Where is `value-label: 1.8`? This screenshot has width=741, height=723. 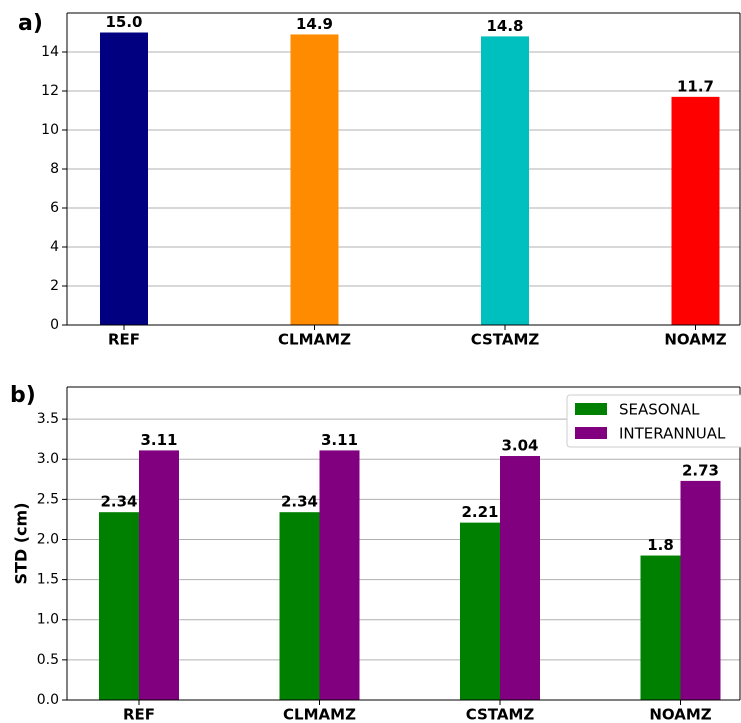
value-label: 1.8 is located at coordinates (660, 545).